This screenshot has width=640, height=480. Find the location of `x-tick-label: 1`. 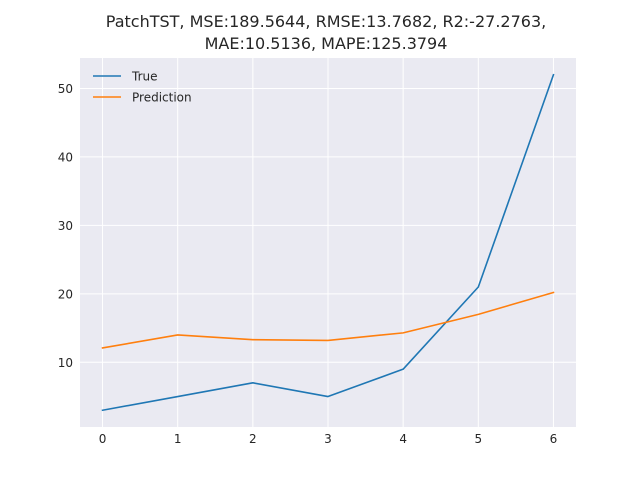

x-tick-label: 1 is located at coordinates (178, 439).